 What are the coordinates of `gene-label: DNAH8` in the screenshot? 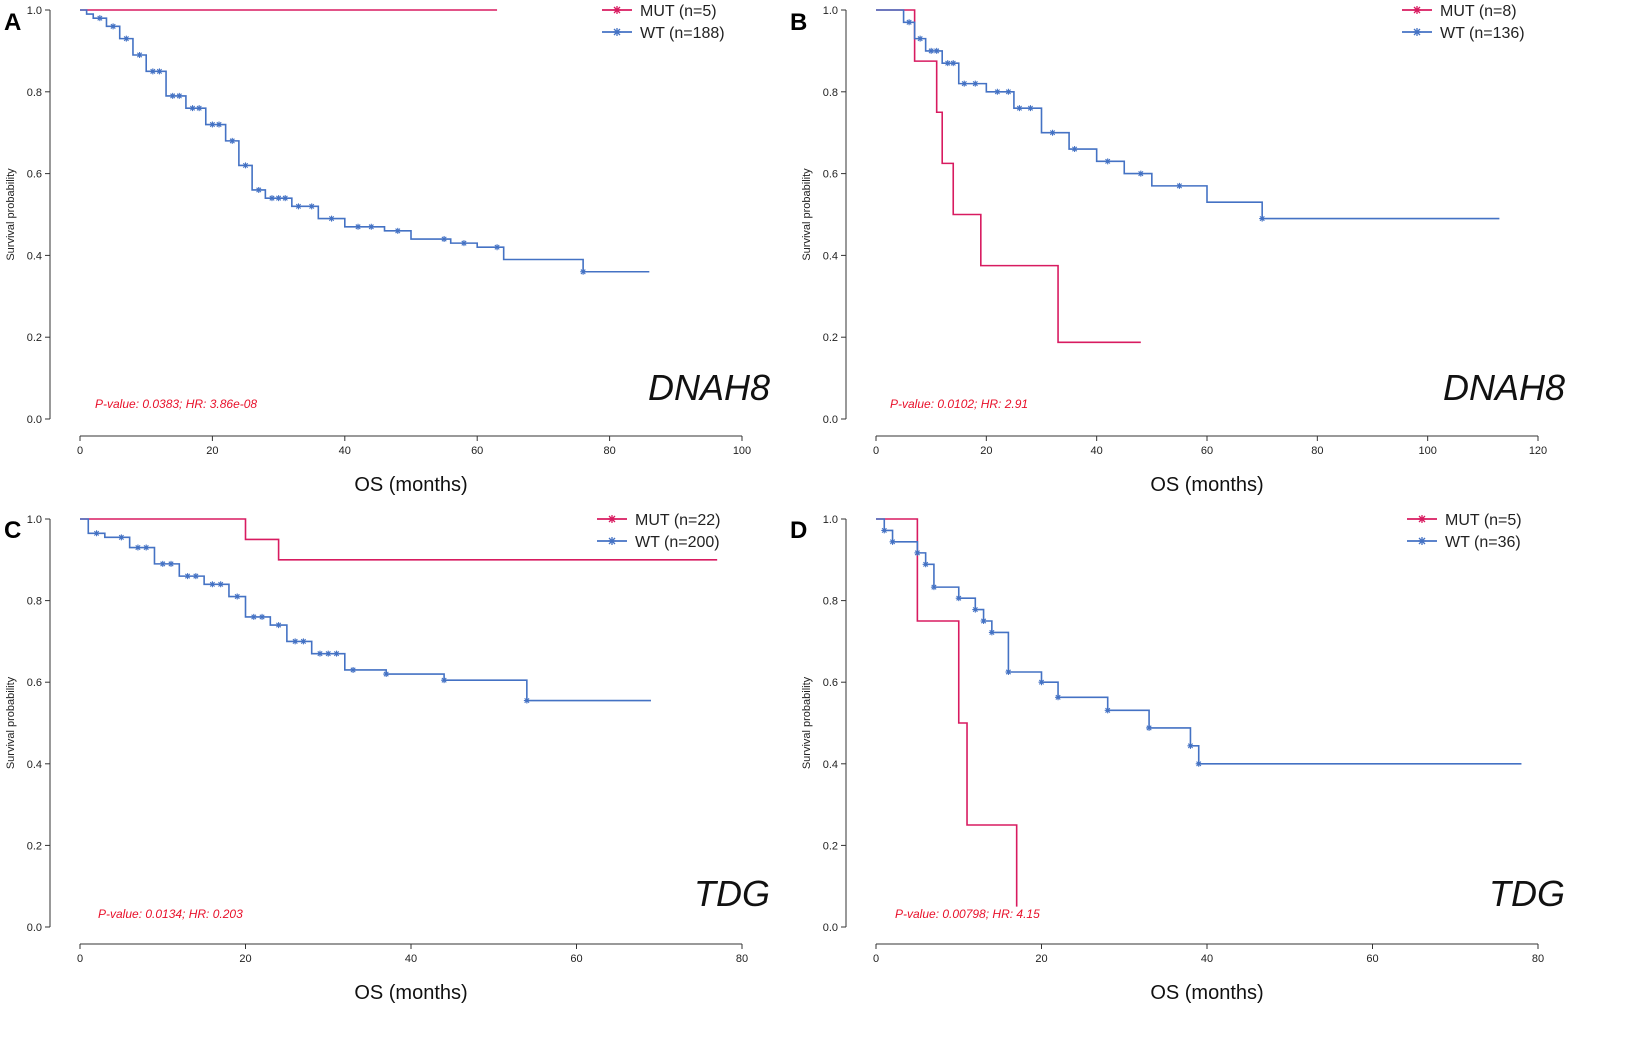 It's located at (709, 387).